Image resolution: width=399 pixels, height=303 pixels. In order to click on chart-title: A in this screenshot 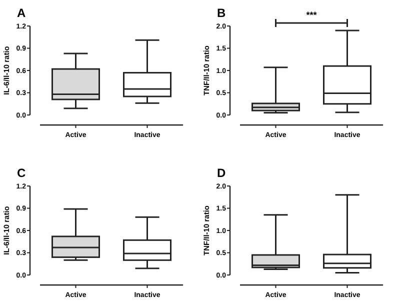, I will do `click(21, 13)`.